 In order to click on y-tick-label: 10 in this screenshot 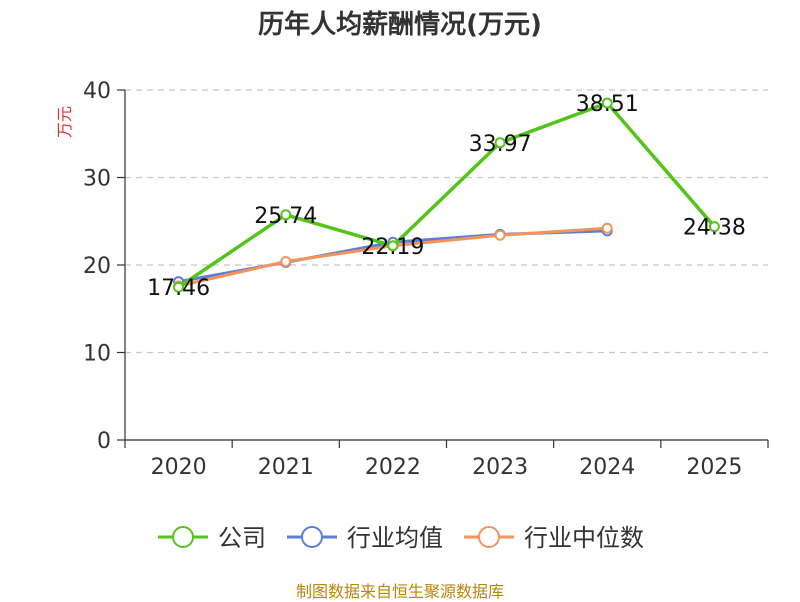, I will do `click(97, 354)`.